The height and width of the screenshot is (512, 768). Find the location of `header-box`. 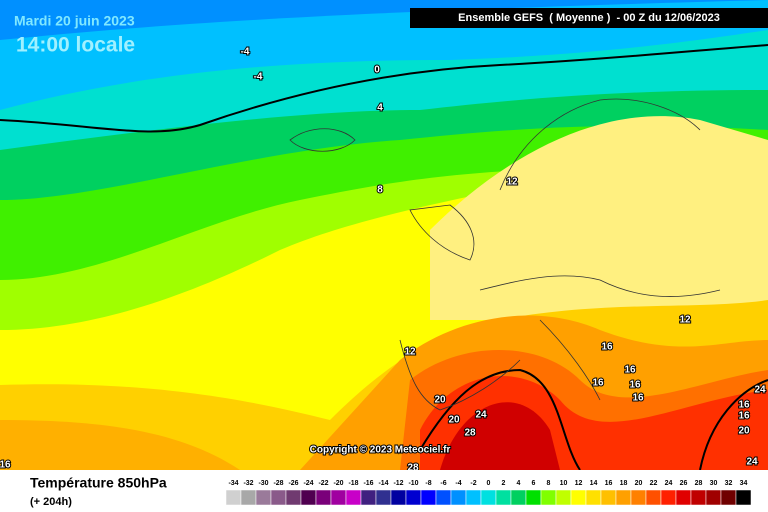

header-box is located at coordinates (589, 18).